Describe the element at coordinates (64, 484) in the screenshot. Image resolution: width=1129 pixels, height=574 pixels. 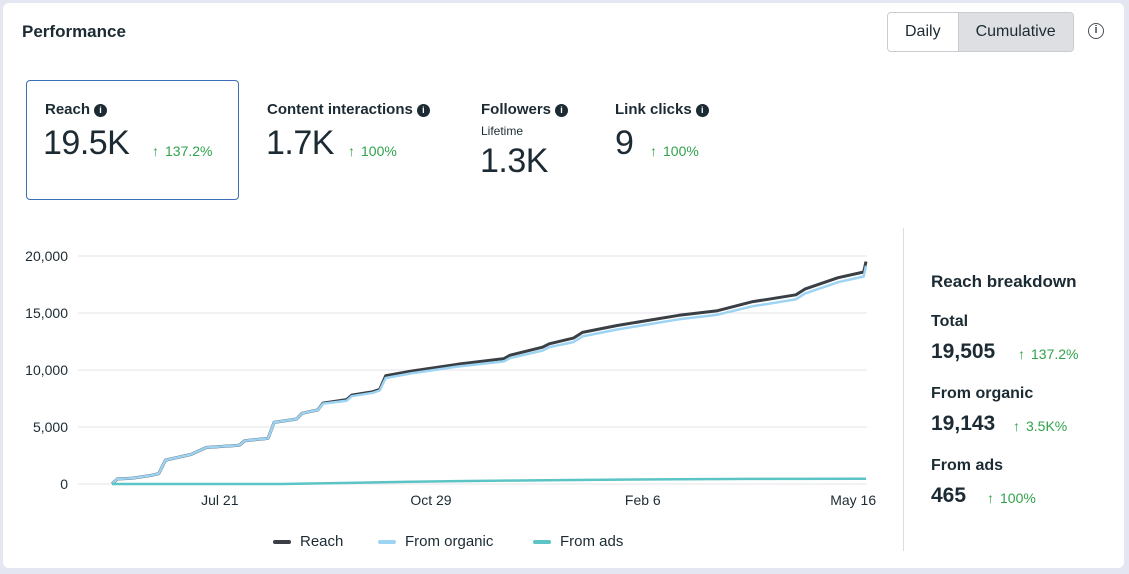
I see `y-tick-label: 0` at that location.